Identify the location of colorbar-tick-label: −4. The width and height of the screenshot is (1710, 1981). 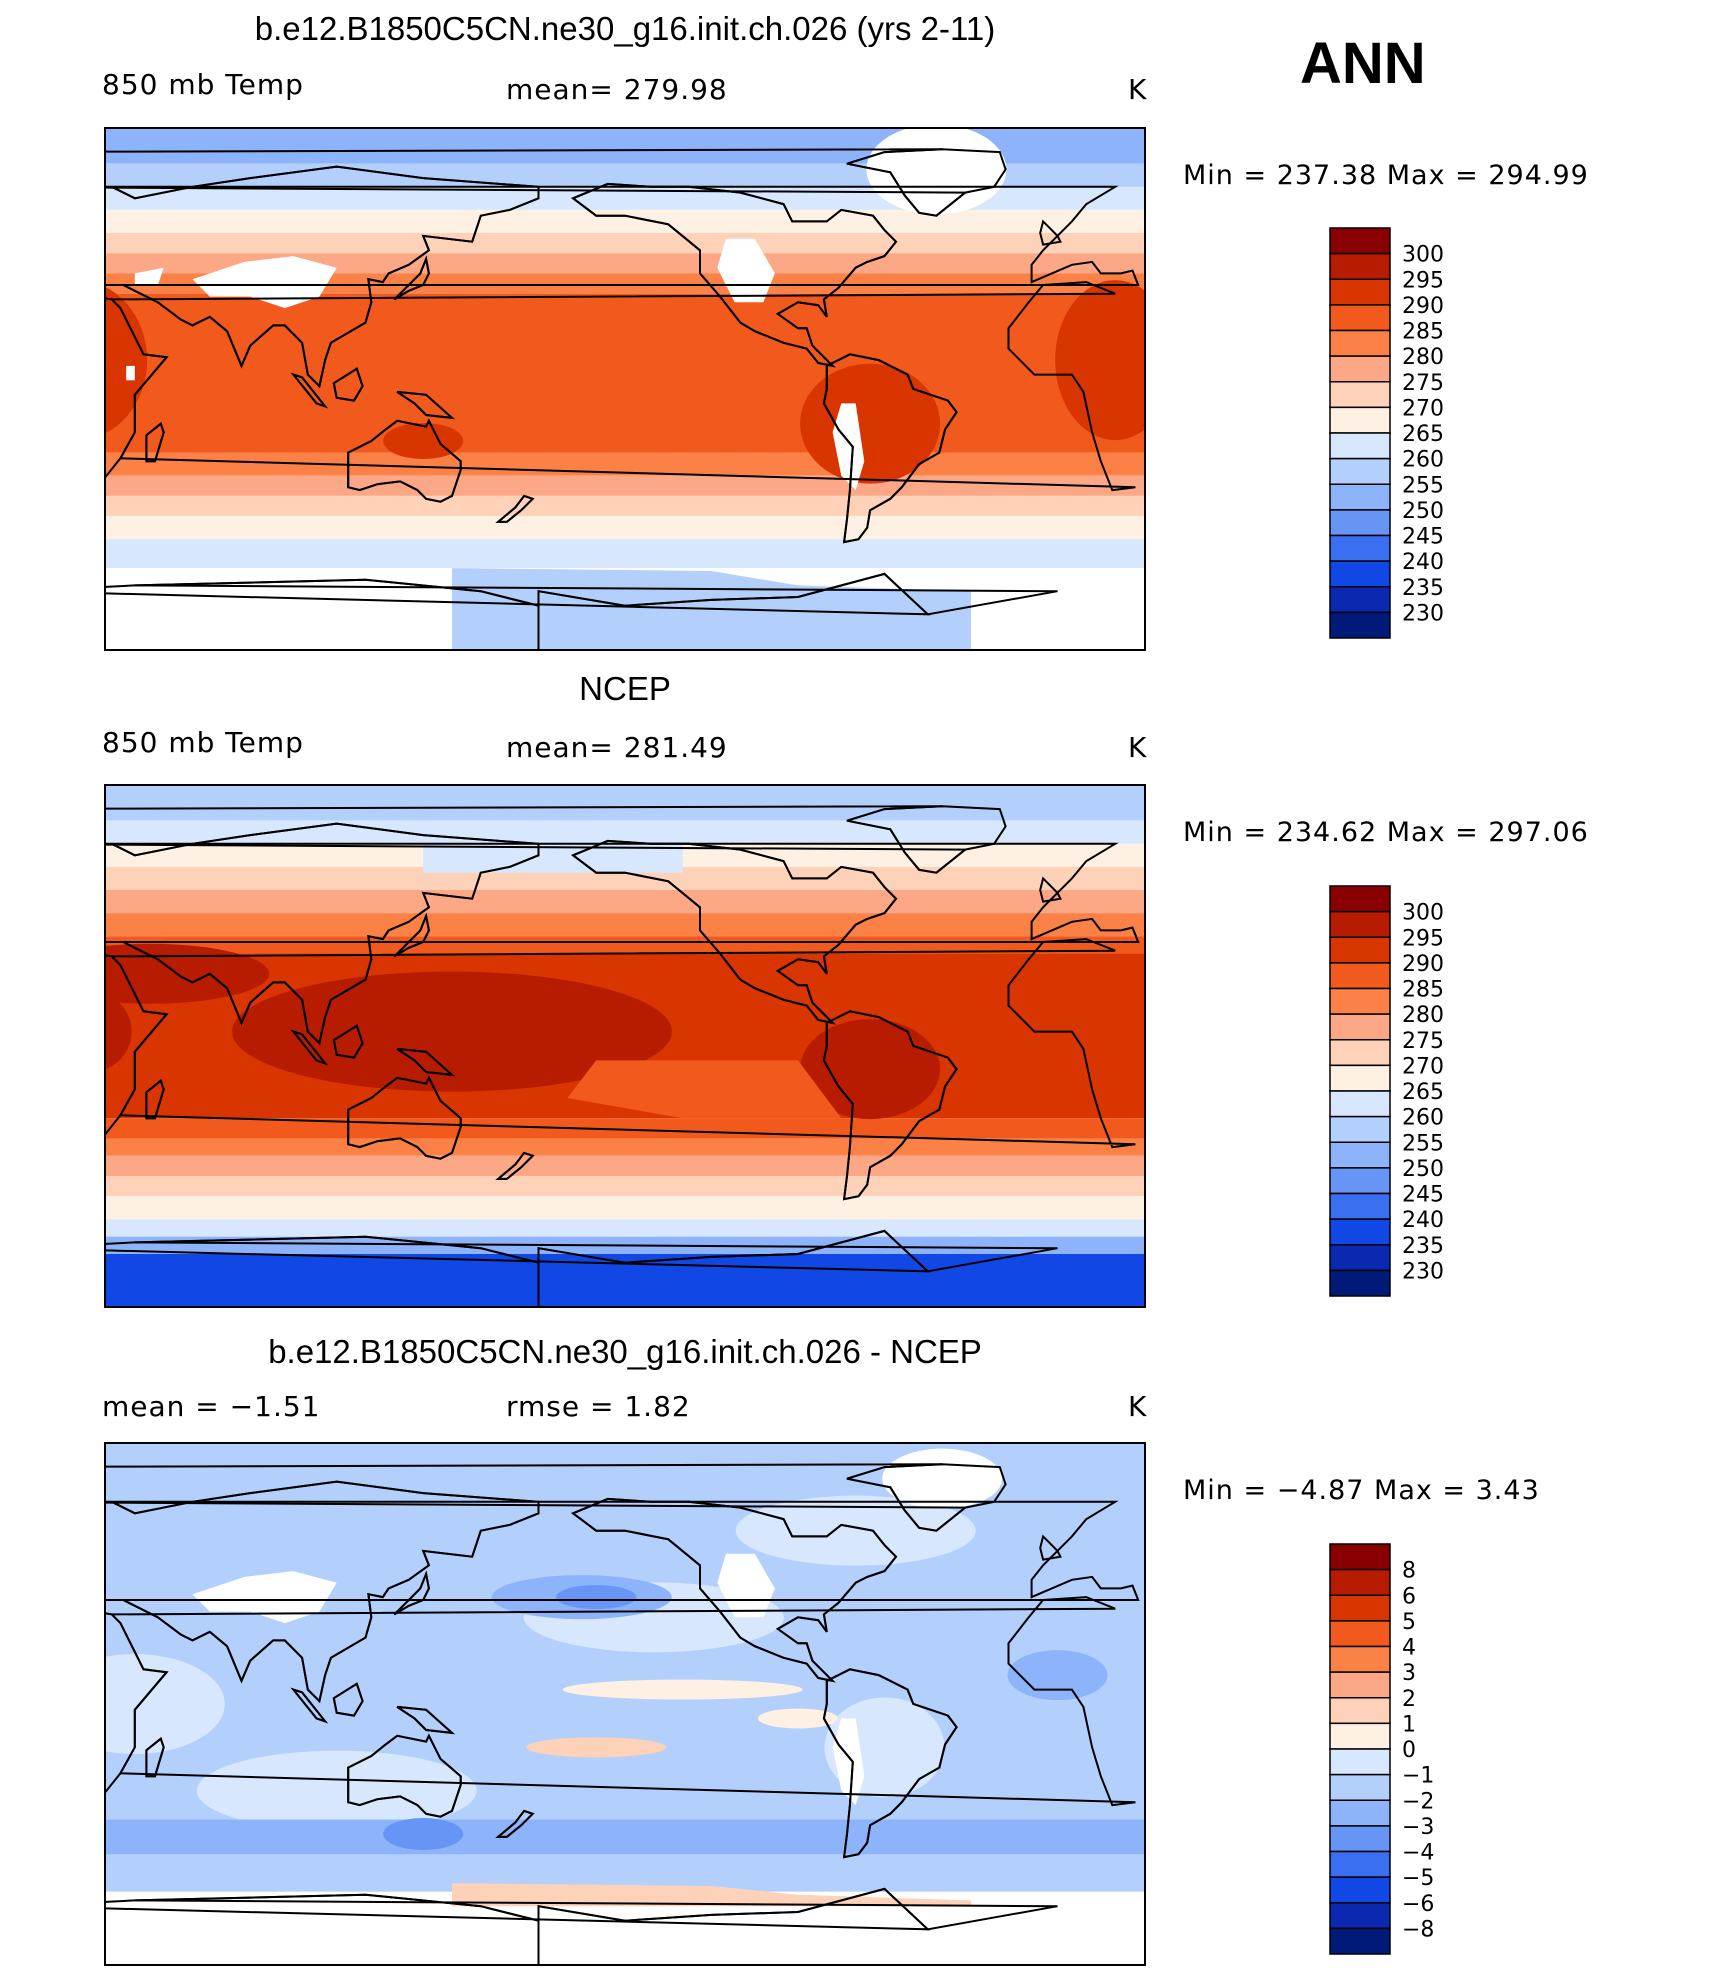
(1418, 1853).